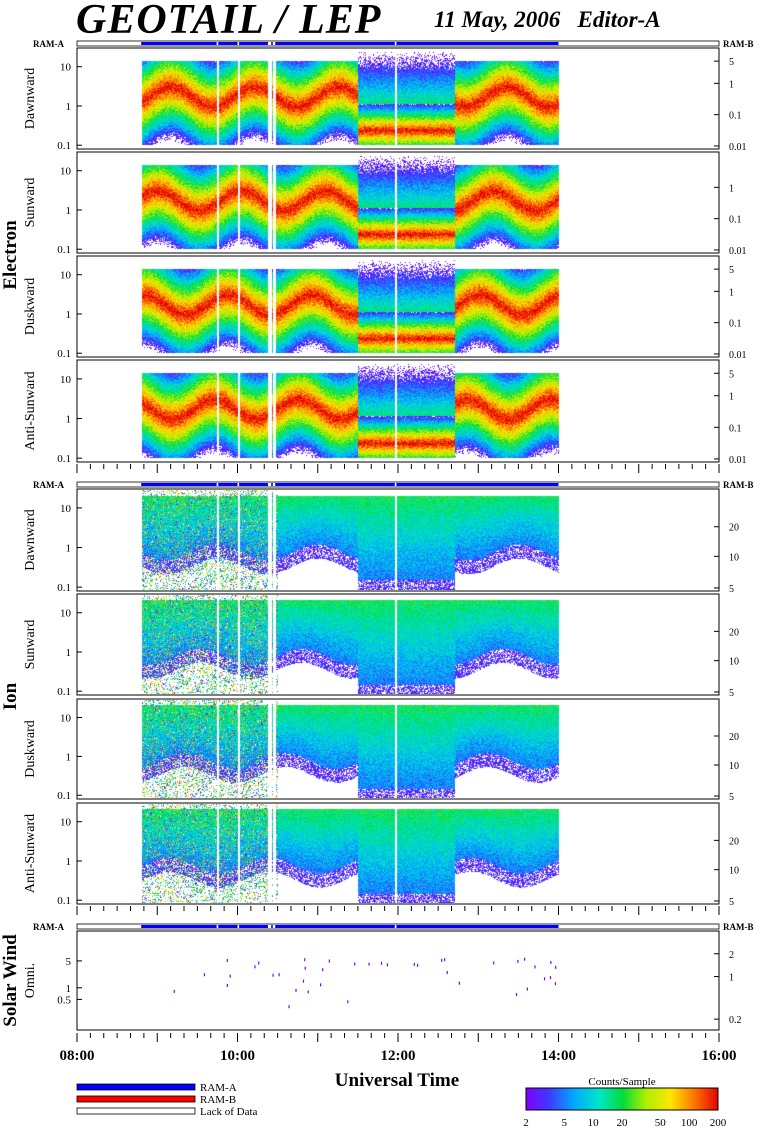 This screenshot has height=1128, width=762. Describe the element at coordinates (218, 1100) in the screenshot. I see `legend-label: RAM-B` at that location.